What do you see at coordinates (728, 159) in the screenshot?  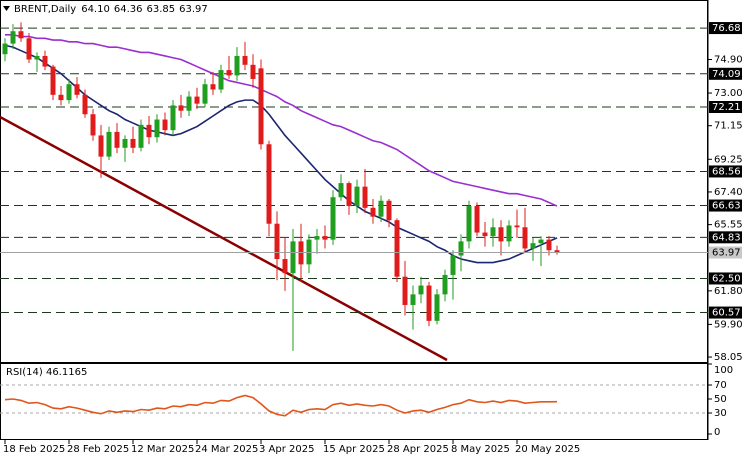 I see `y-tick-label: 69.25` at bounding box center [728, 159].